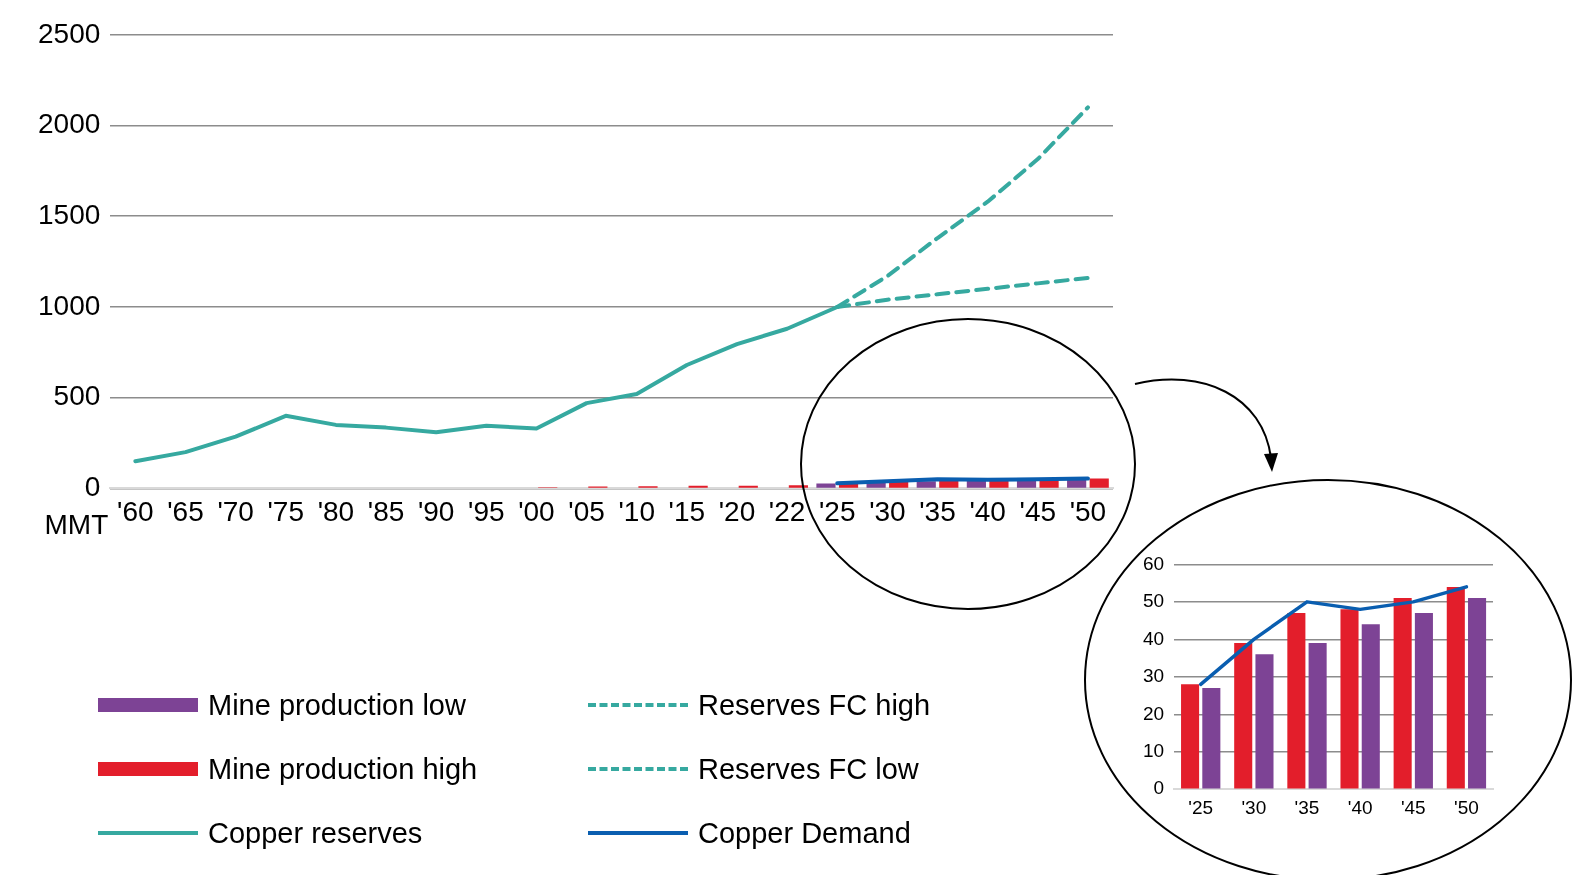 This screenshot has height=875, width=1593. I want to click on y-tick-label: 40, so click(1153, 638).